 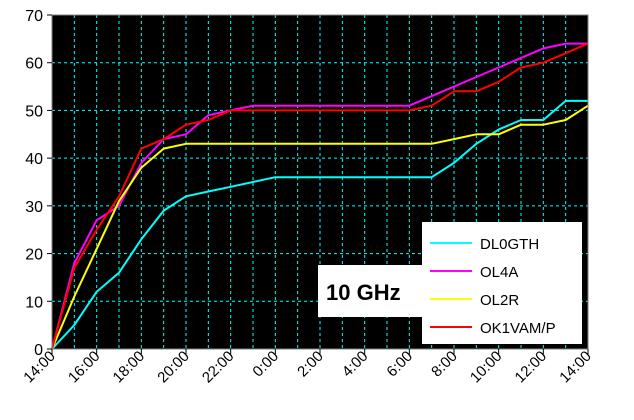 I want to click on y-tick-label: 60, so click(x=34, y=64).